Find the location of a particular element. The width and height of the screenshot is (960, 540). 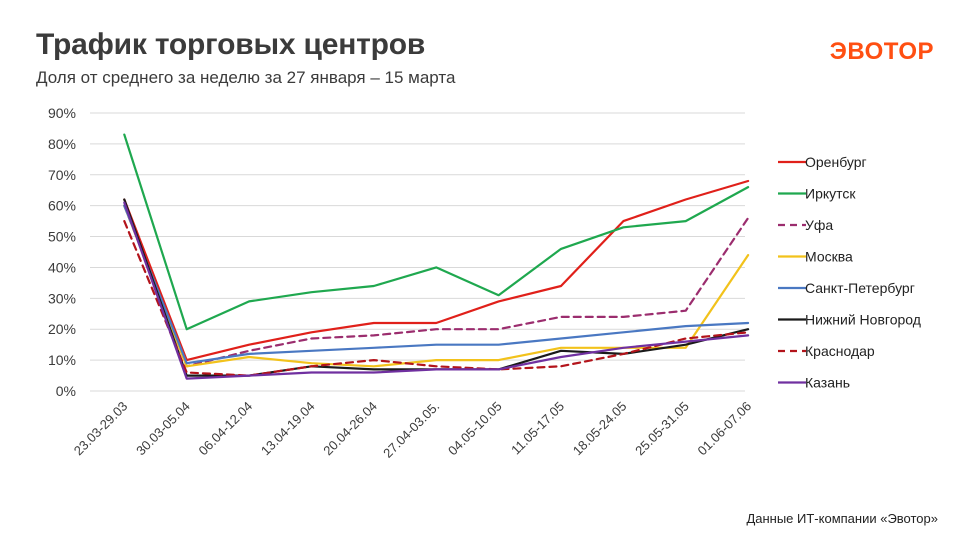

x-tick-label: 13.04-19.04 is located at coordinates (288, 429).